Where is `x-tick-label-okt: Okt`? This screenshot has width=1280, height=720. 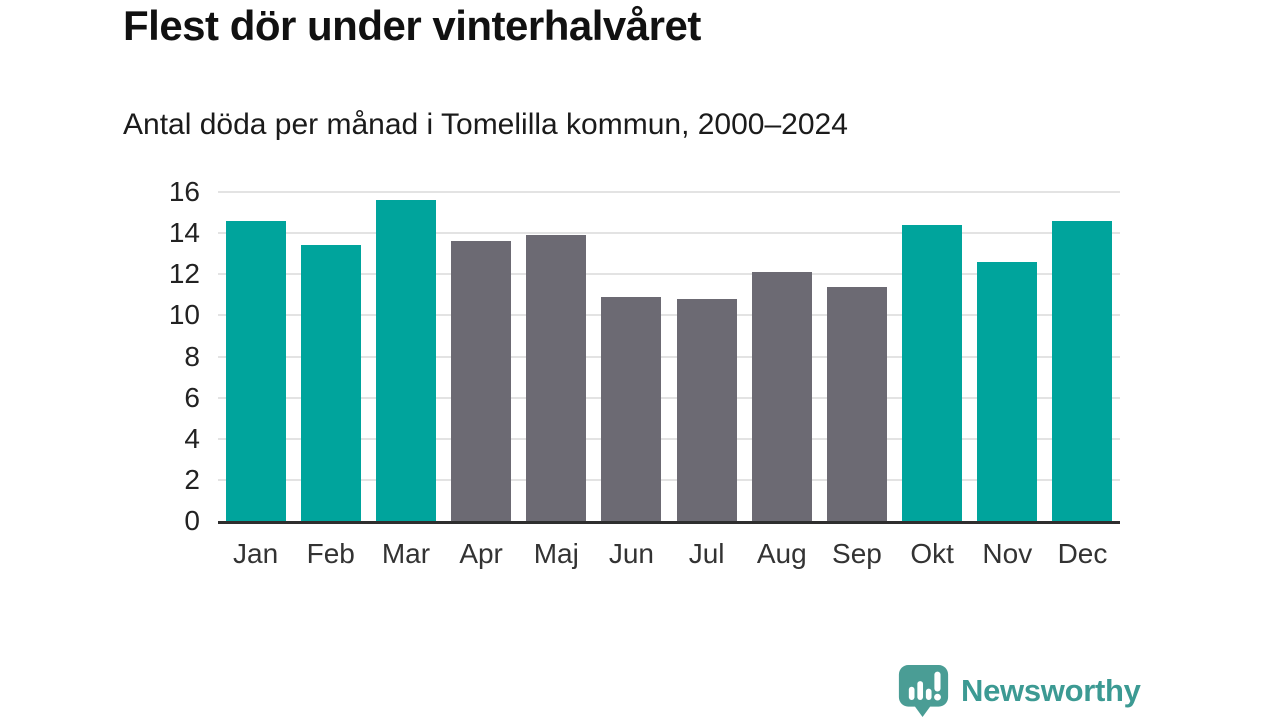 x-tick-label-okt: Okt is located at coordinates (932, 553).